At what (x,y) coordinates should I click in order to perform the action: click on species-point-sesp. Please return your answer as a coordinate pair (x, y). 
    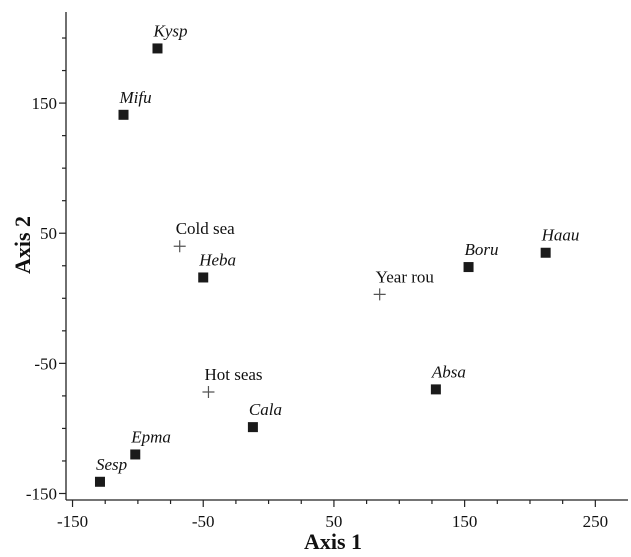
    Looking at the image, I should click on (99, 481).